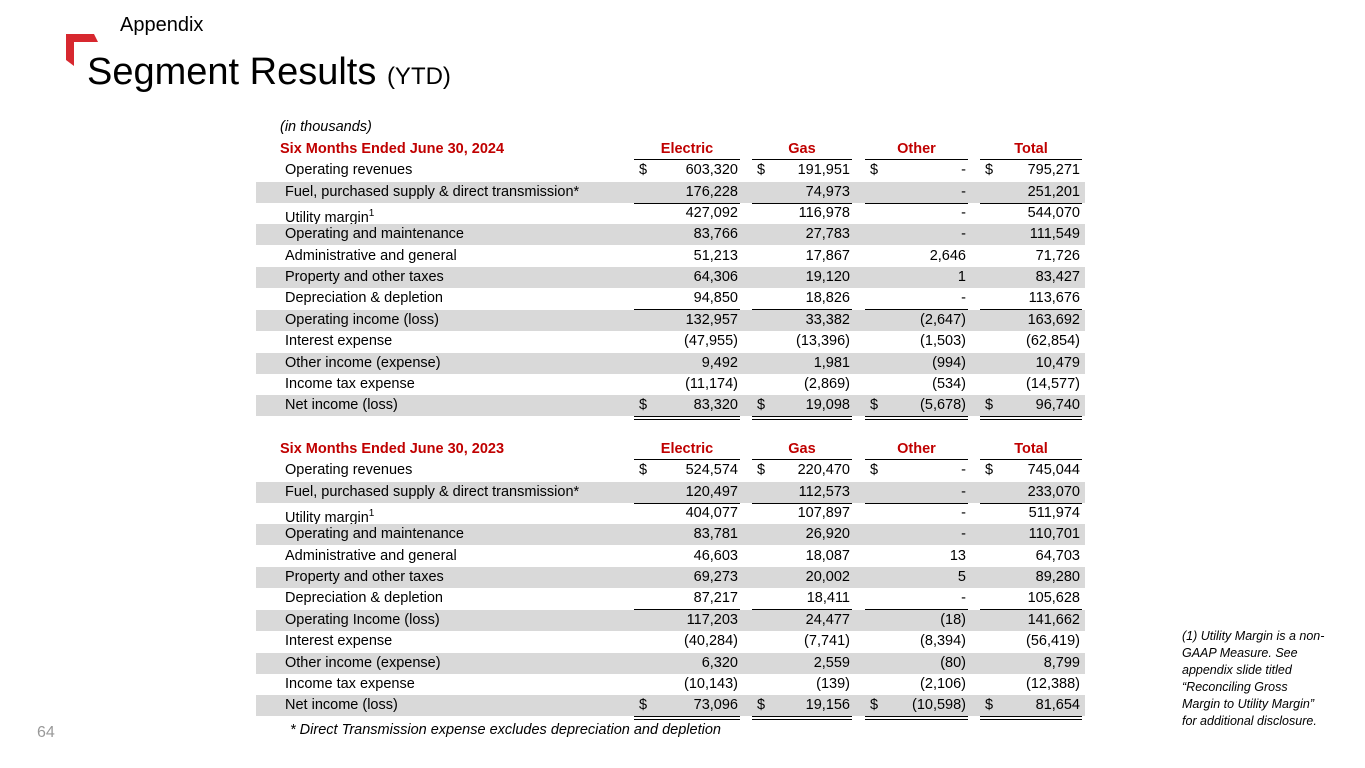  What do you see at coordinates (710, 341) in the screenshot?
I see `value-cell: (47,955)` at bounding box center [710, 341].